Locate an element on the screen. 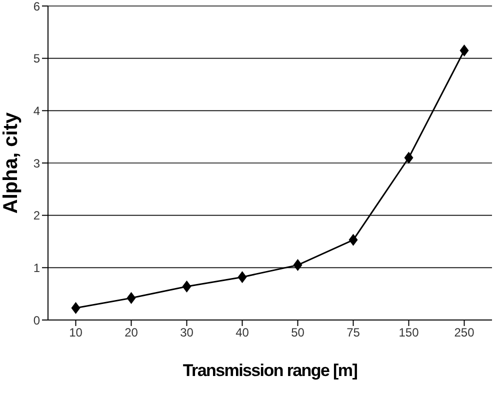  x-tick-label: 40 is located at coordinates (243, 333).